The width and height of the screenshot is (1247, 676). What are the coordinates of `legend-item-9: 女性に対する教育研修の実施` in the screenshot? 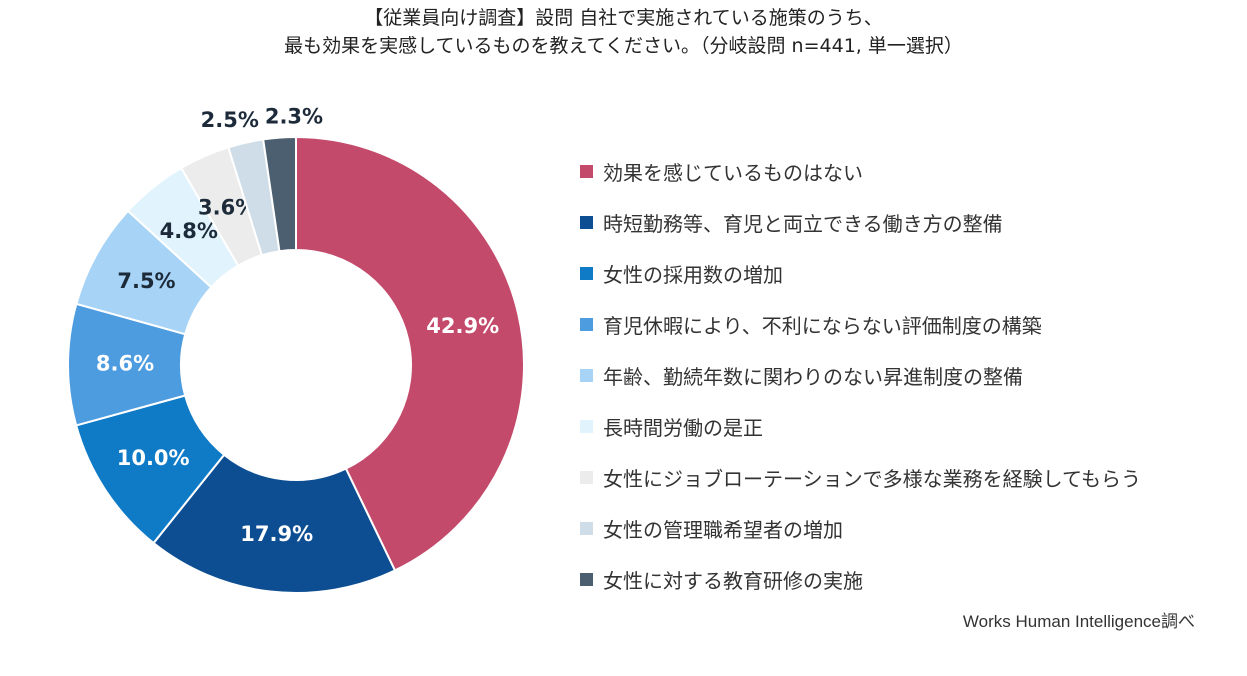 It's located at (860, 579).